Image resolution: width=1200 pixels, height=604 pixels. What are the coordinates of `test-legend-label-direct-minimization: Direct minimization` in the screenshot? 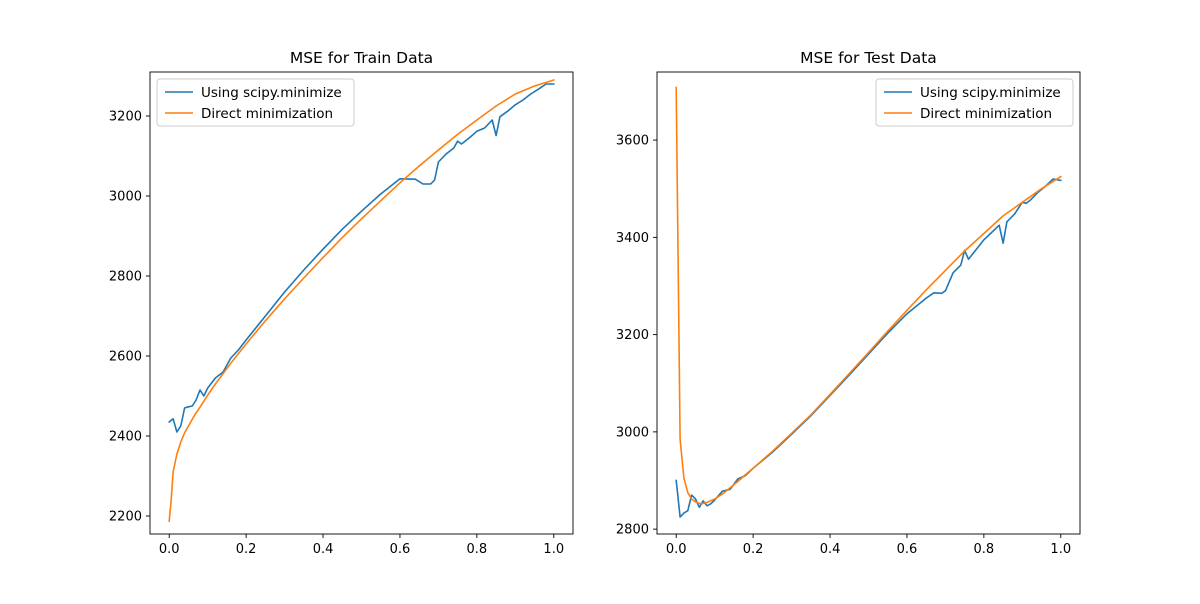 It's located at (986, 114).